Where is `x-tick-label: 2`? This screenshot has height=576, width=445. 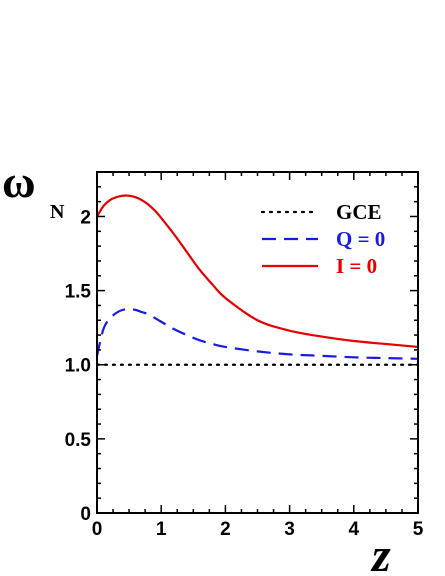 x-tick-label: 2 is located at coordinates (225, 529).